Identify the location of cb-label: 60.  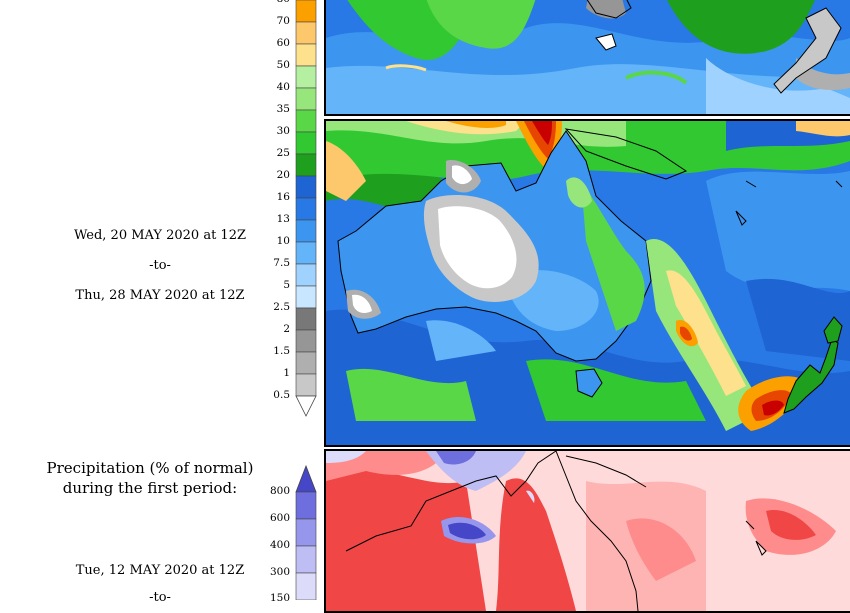
(283, 43).